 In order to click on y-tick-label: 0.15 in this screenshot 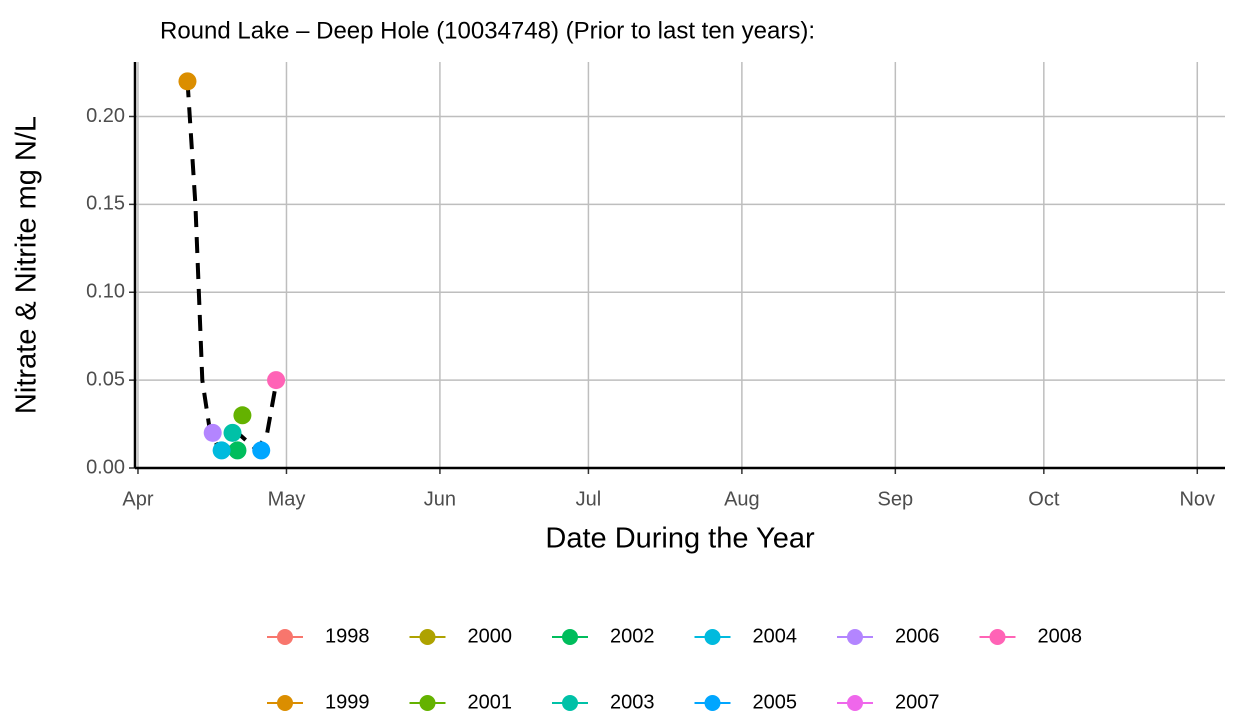, I will do `click(105, 204)`.